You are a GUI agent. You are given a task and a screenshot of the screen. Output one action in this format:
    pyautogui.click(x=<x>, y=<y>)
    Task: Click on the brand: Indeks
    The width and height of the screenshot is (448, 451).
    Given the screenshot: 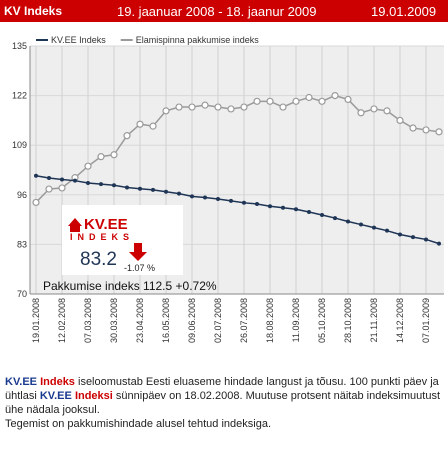 What is the action you would take?
    pyautogui.click(x=57, y=382)
    